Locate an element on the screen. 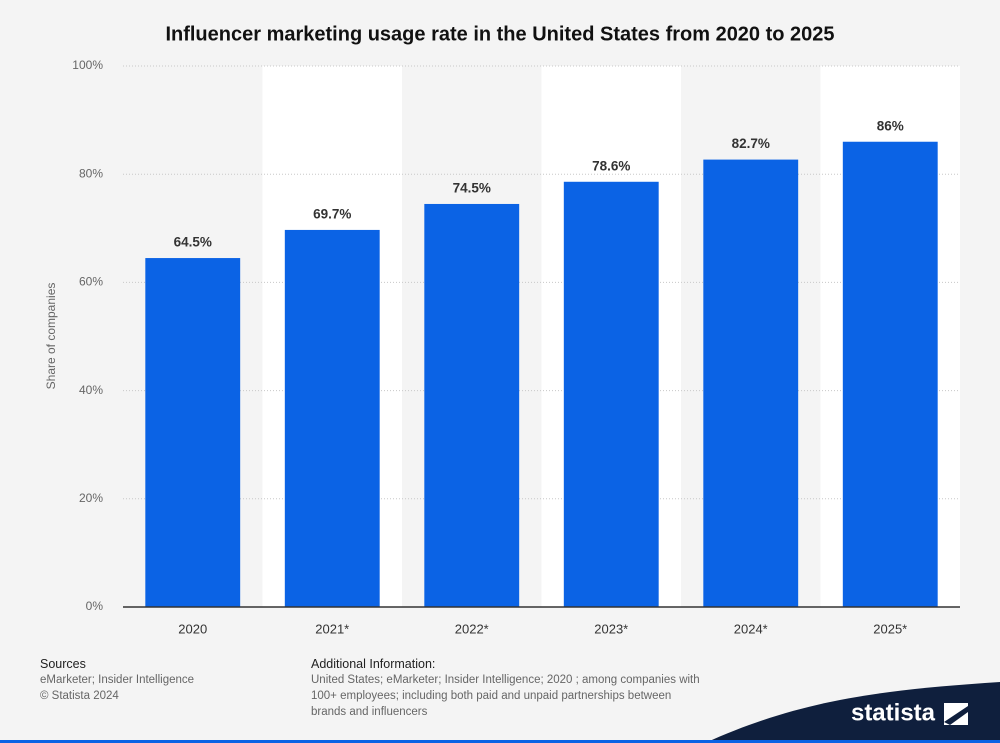 This screenshot has width=1000, height=743. logo-swoosh is located at coordinates (852, 712).